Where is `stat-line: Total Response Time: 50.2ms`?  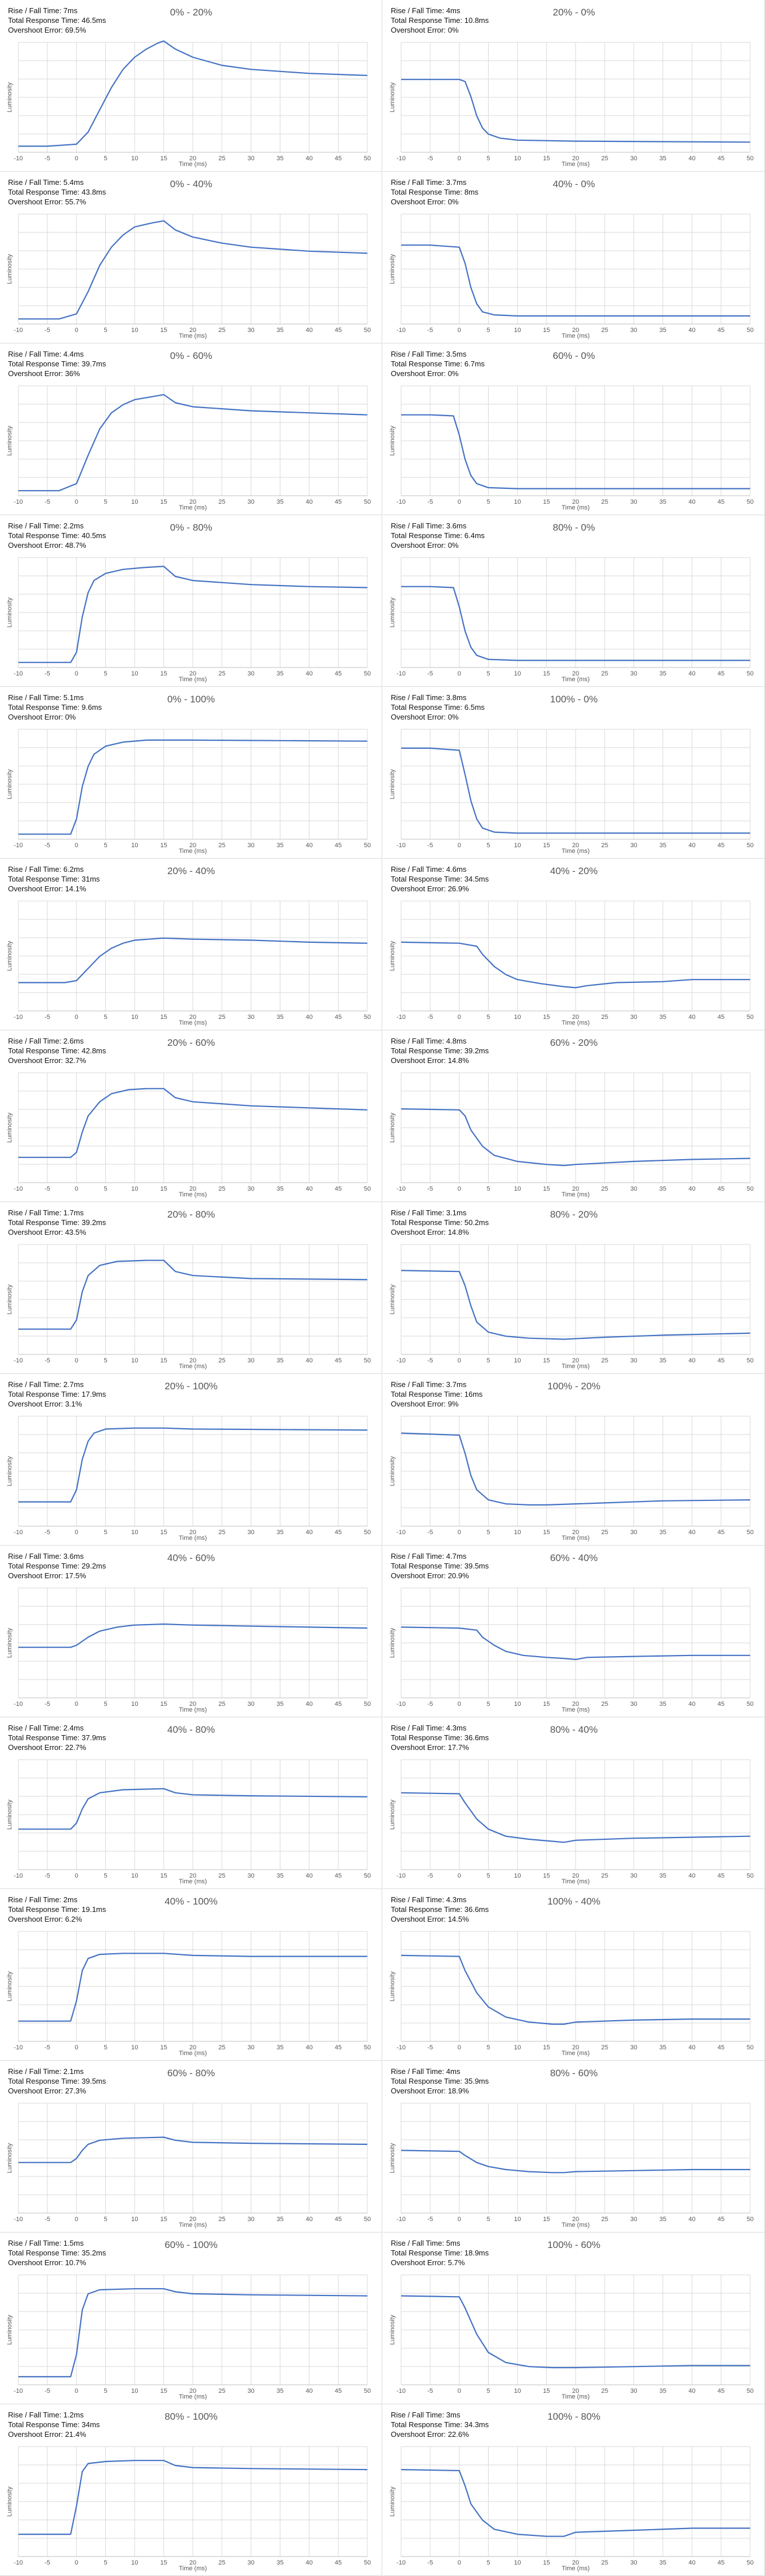 stat-line: Total Response Time: 50.2ms is located at coordinates (440, 1222).